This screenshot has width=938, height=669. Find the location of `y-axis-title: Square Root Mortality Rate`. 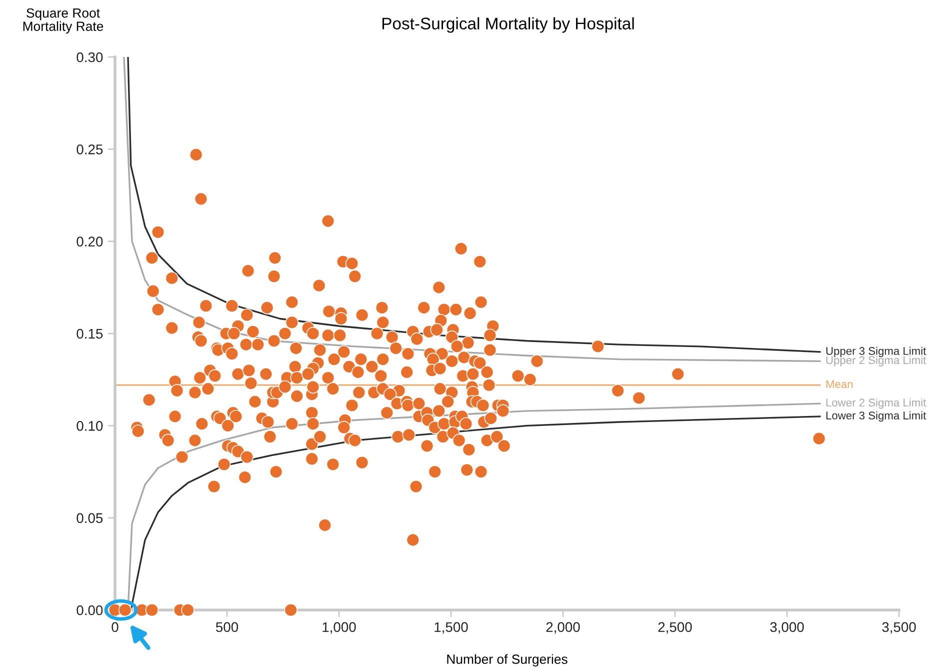

y-axis-title: Square Root Mortality Rate is located at coordinates (63, 21).